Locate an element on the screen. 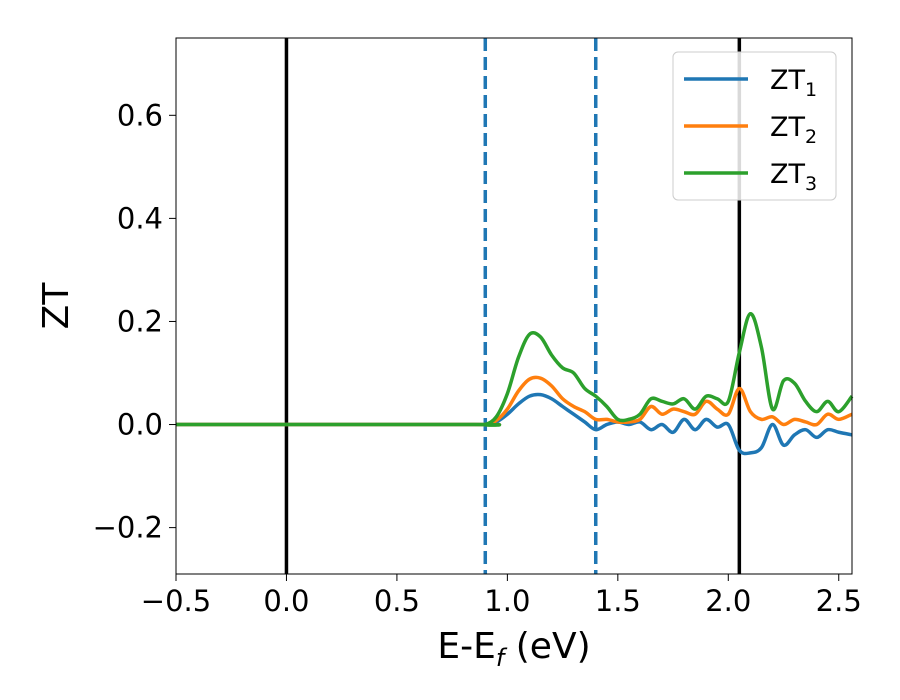 The width and height of the screenshot is (900, 700). x-axis-label-main: E-E is located at coordinates (466, 646).